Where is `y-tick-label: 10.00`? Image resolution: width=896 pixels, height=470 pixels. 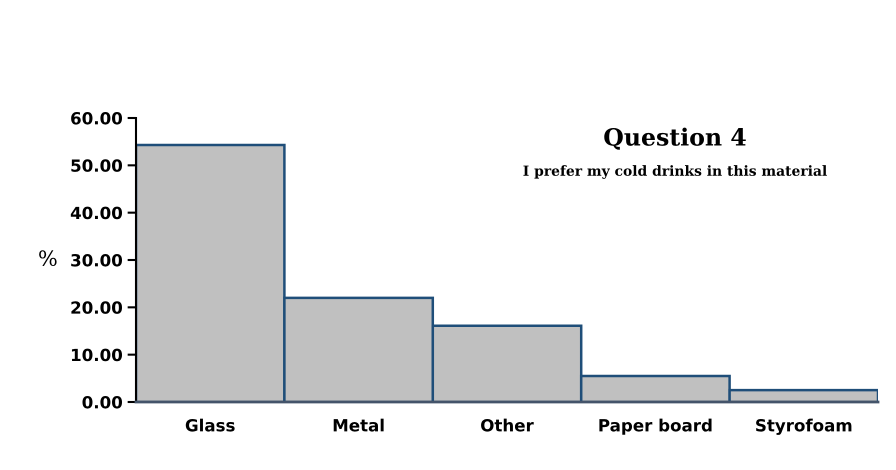
y-tick-label: 10.00 is located at coordinates (97, 355).